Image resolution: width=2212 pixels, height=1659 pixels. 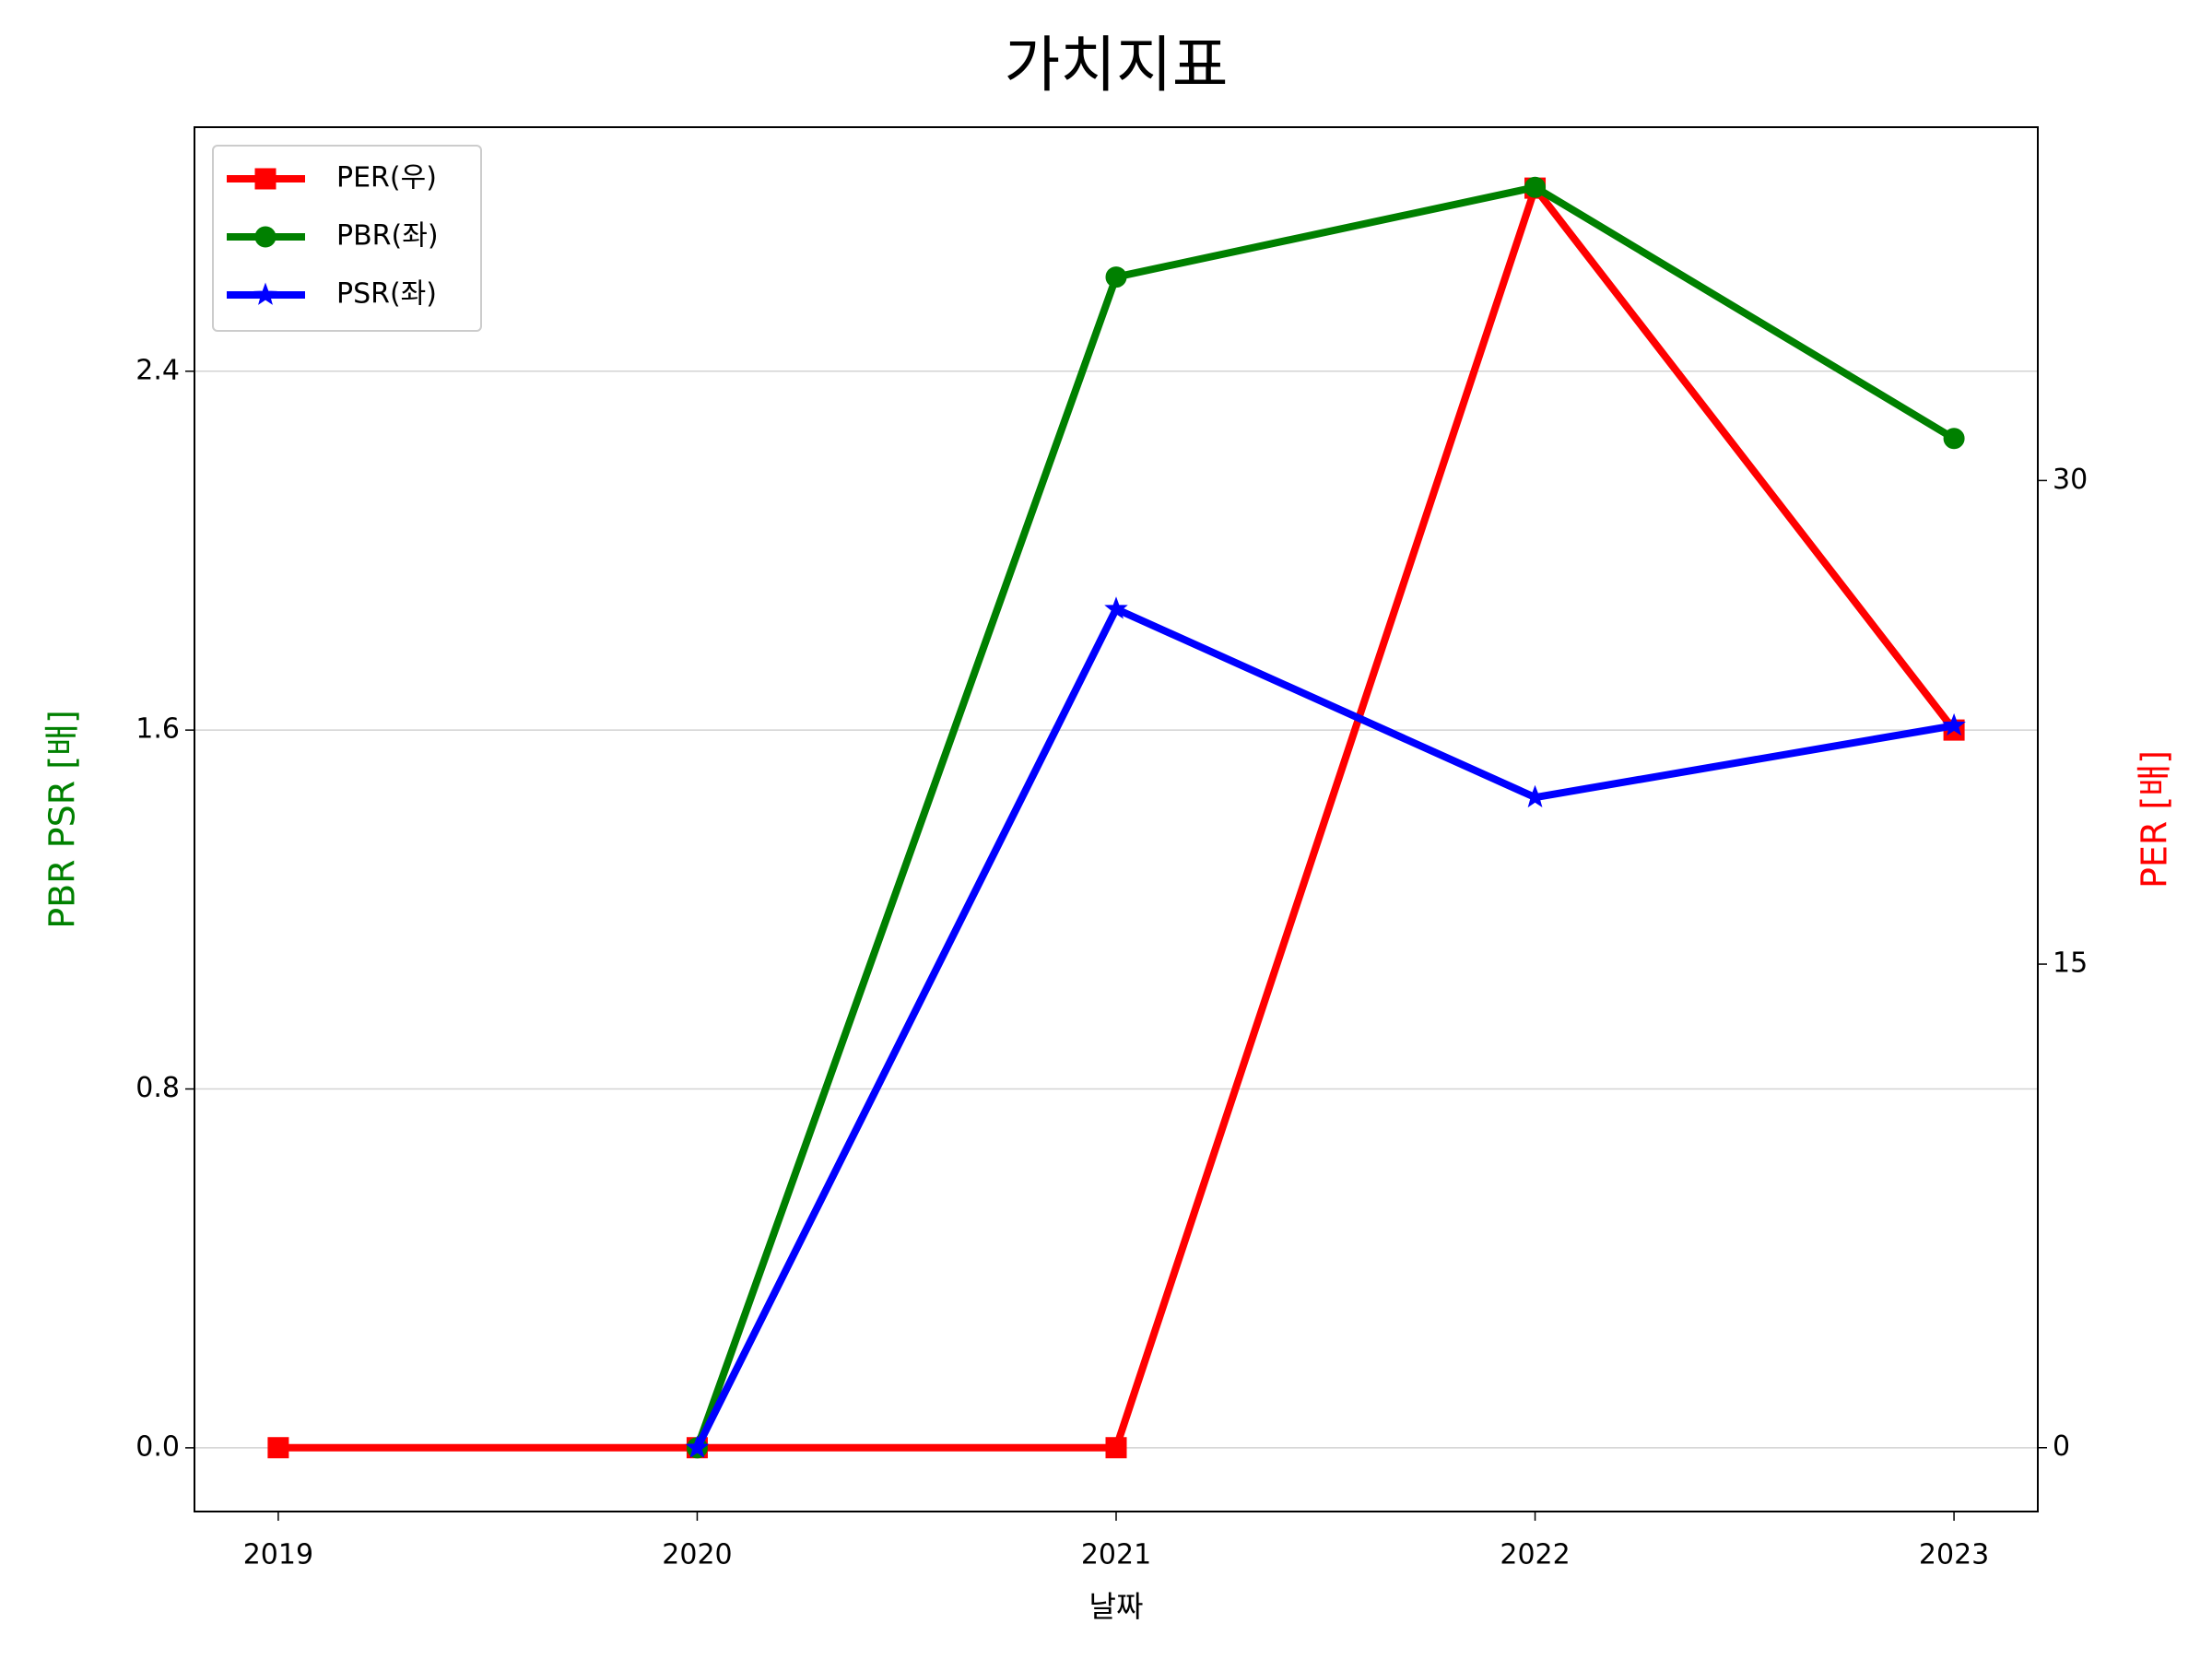 I want to click on x-tick-label: 2022, so click(x=1535, y=1555).